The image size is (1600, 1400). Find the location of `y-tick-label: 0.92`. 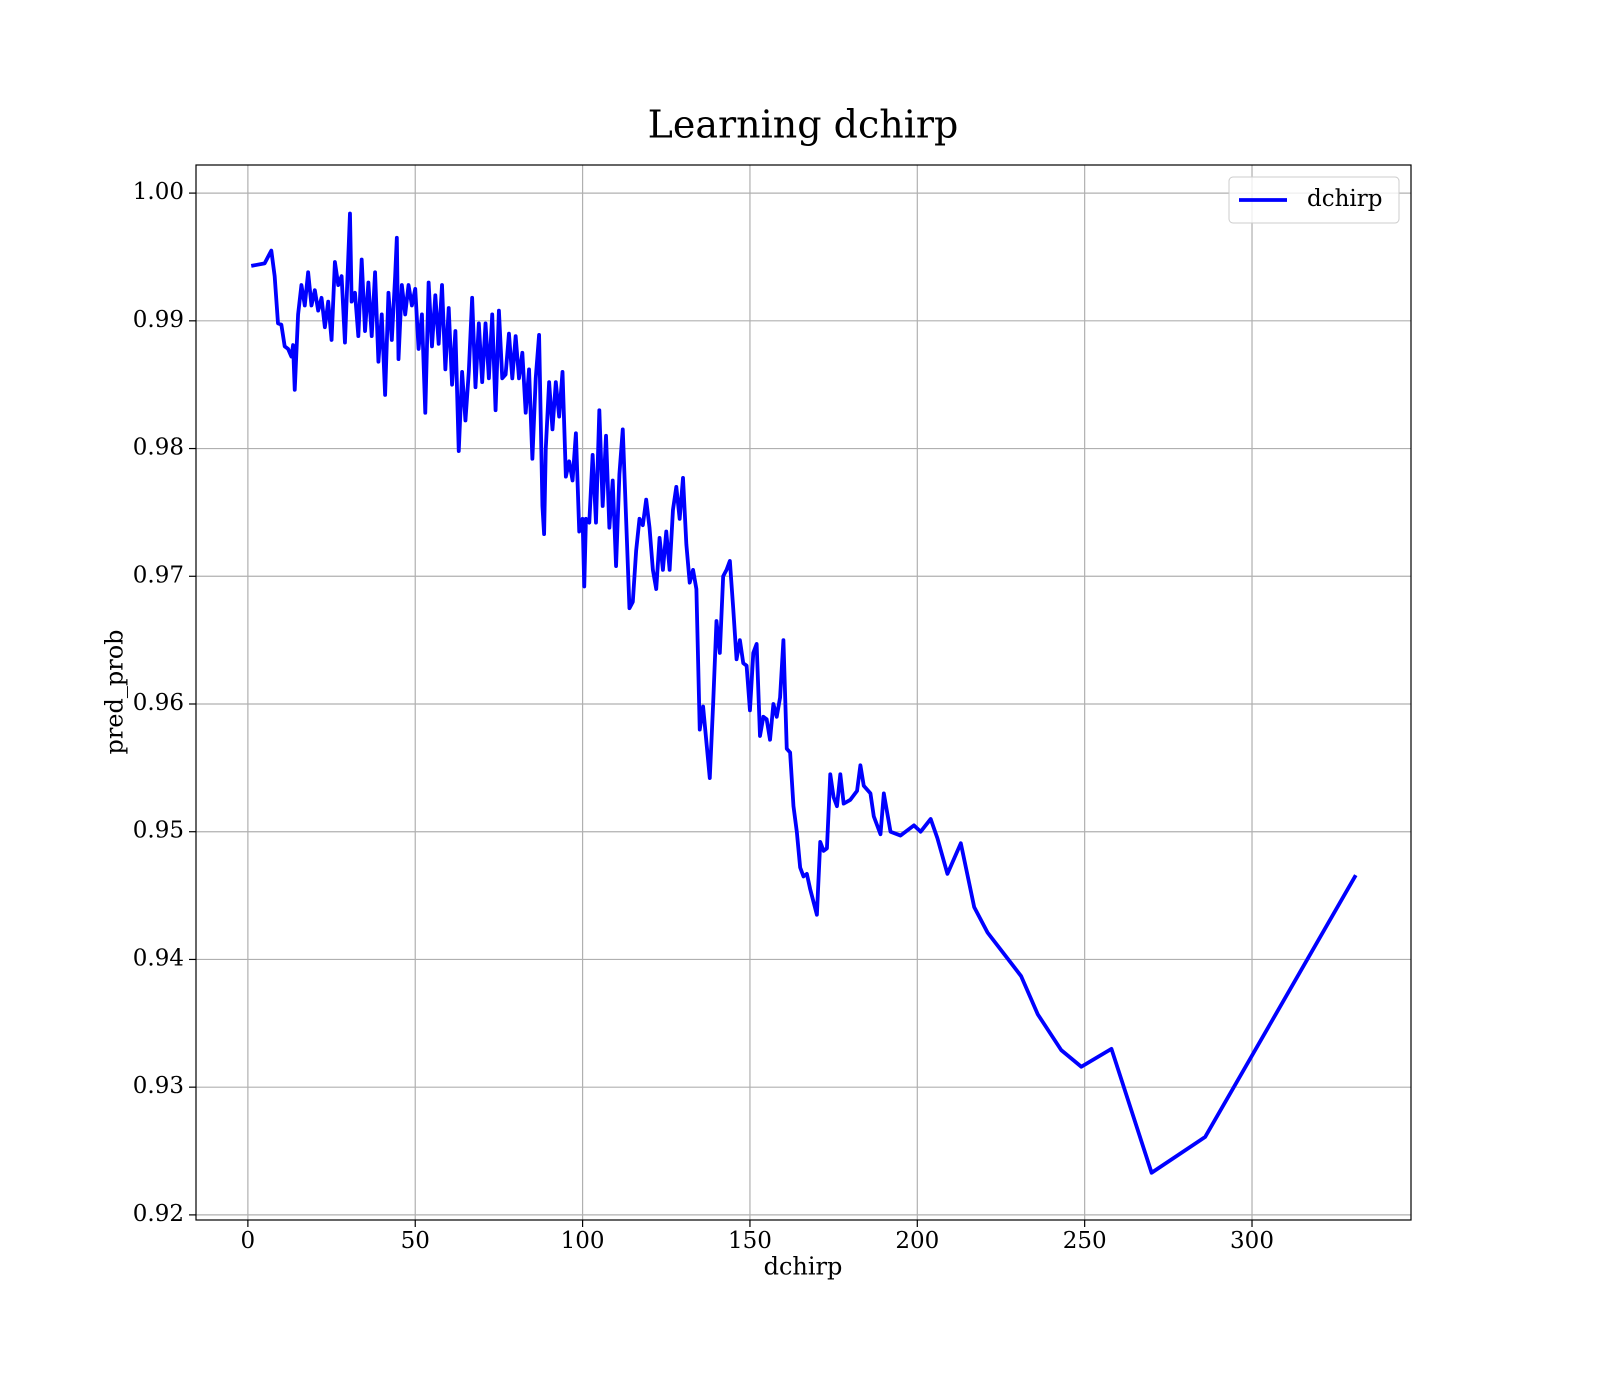

y-tick-label: 0.92 is located at coordinates (158, 1214).